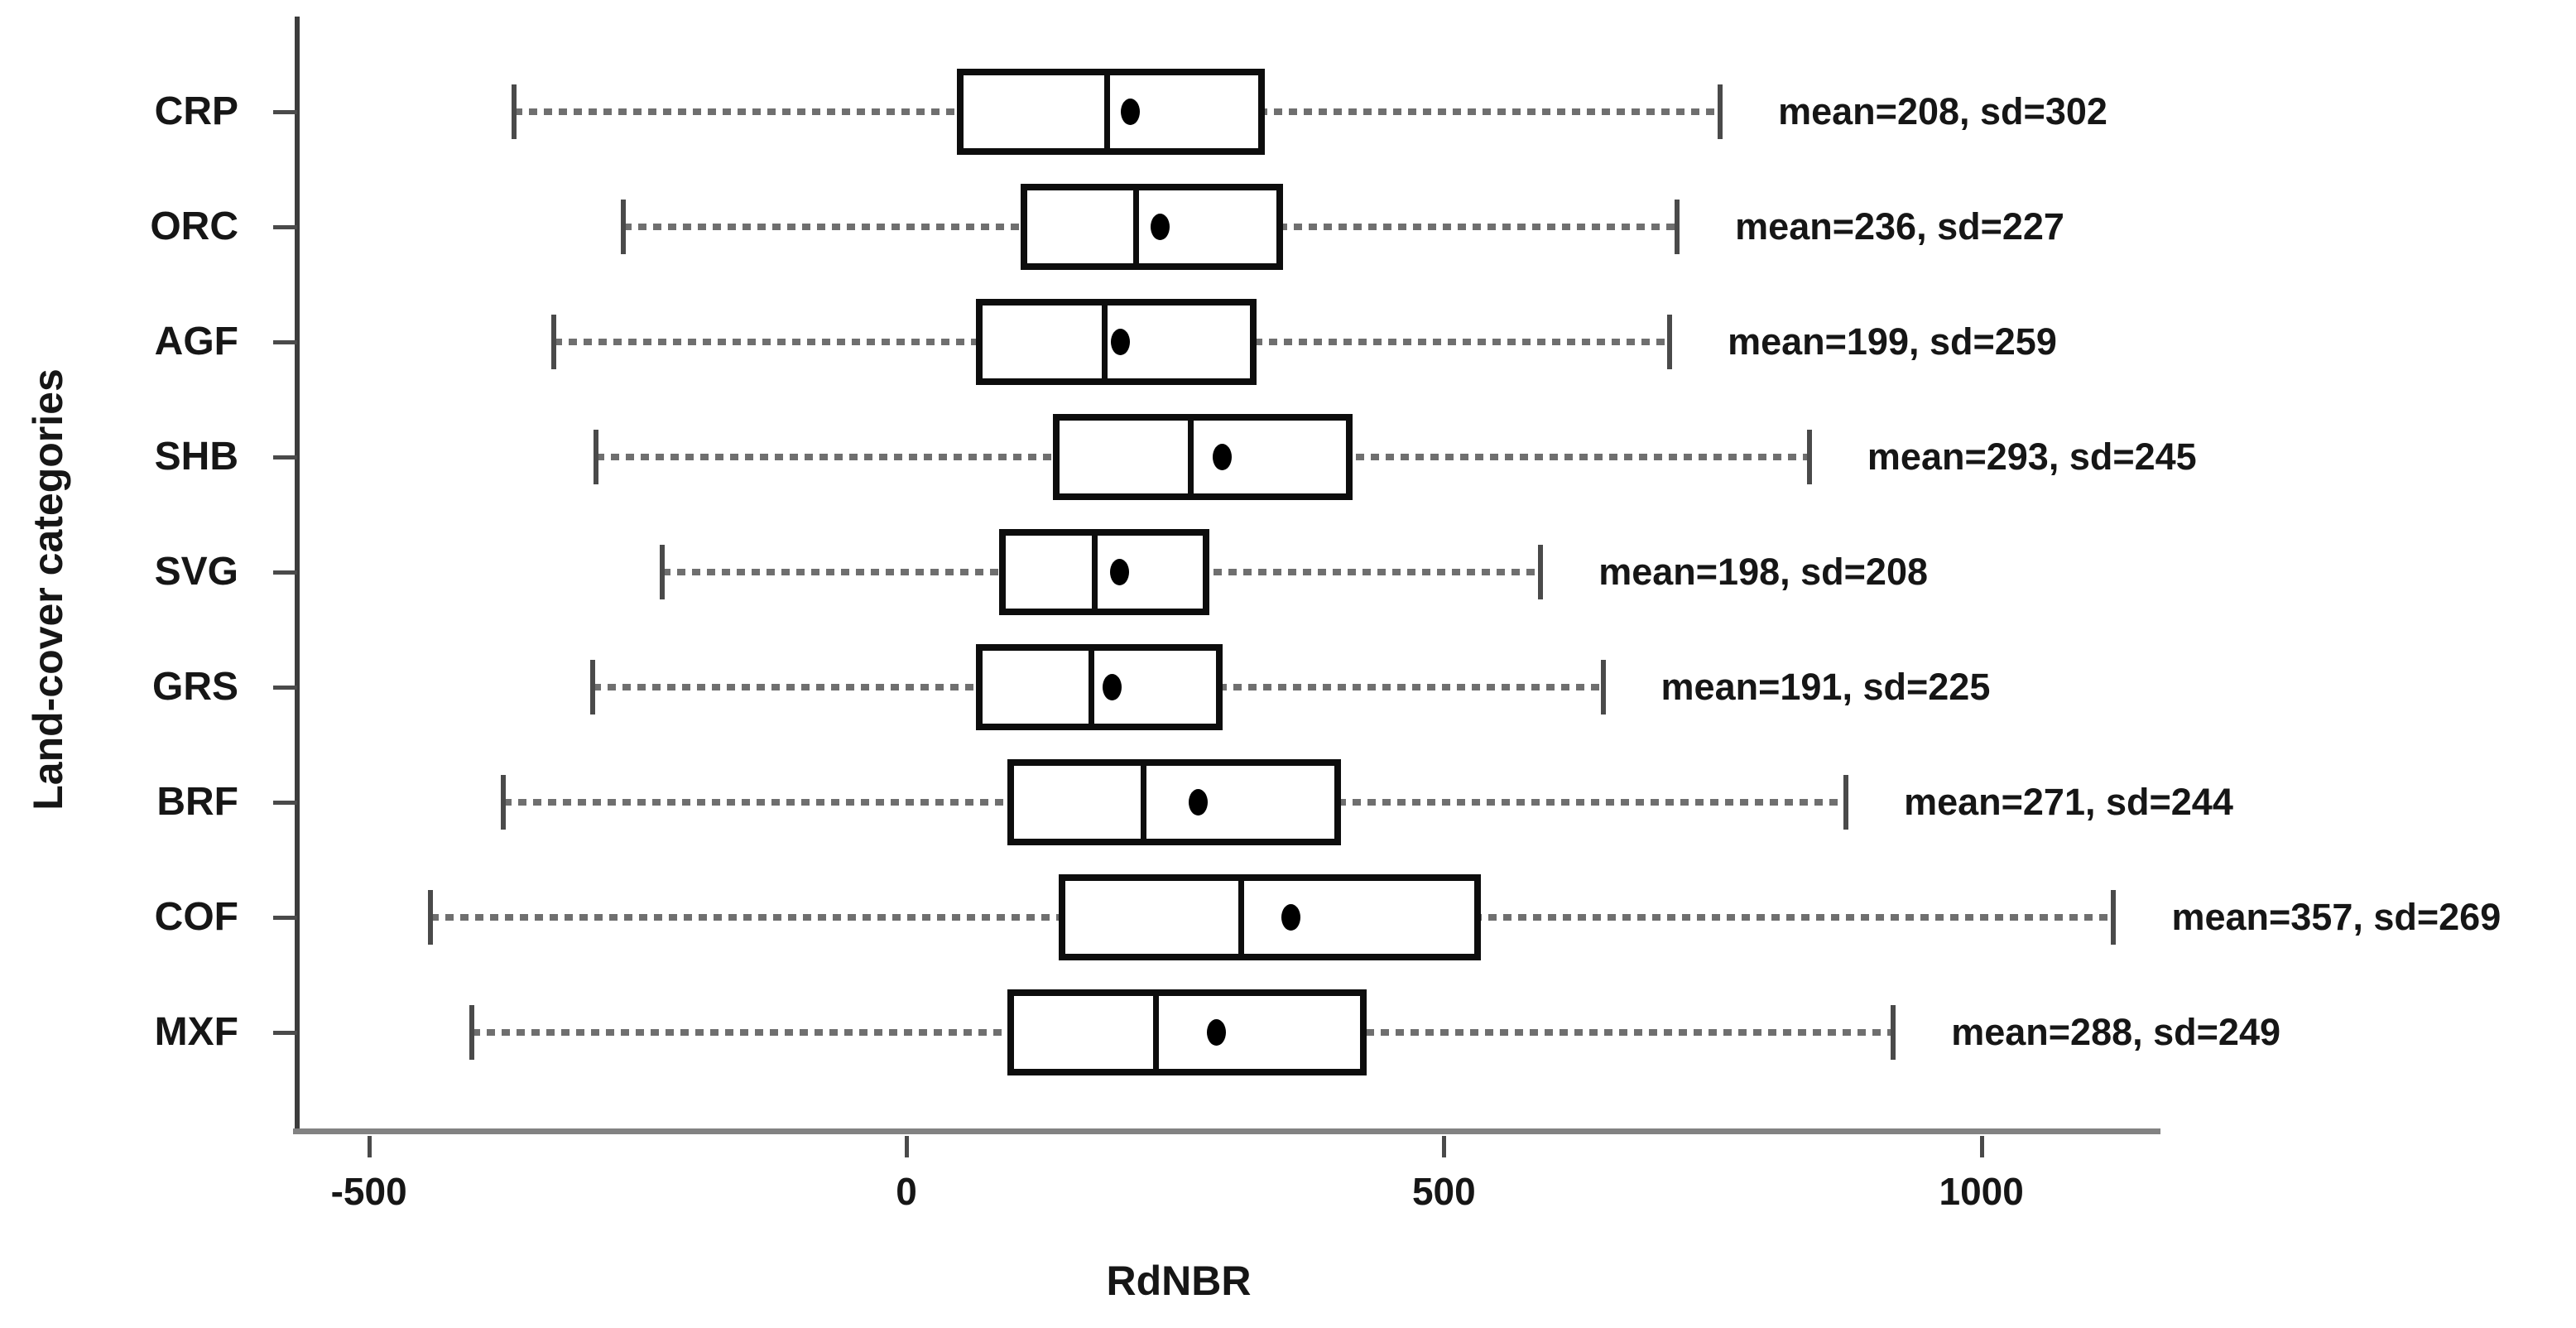  I want to click on category-label: SVG, so click(196, 572).